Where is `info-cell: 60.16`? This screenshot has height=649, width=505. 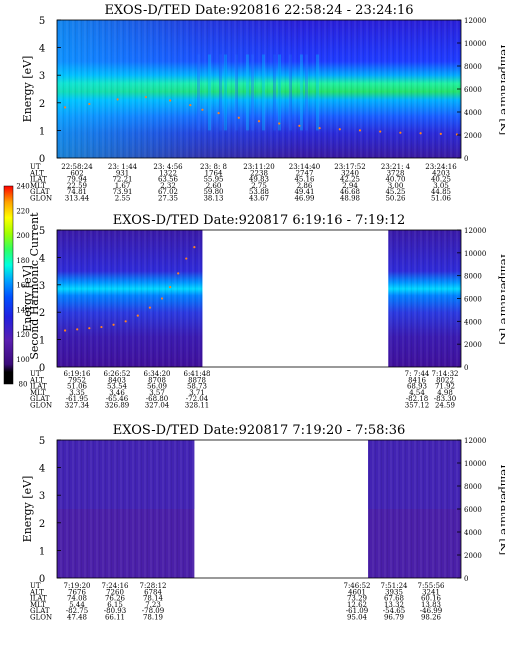 info-cell: 60.16 is located at coordinates (431, 599).